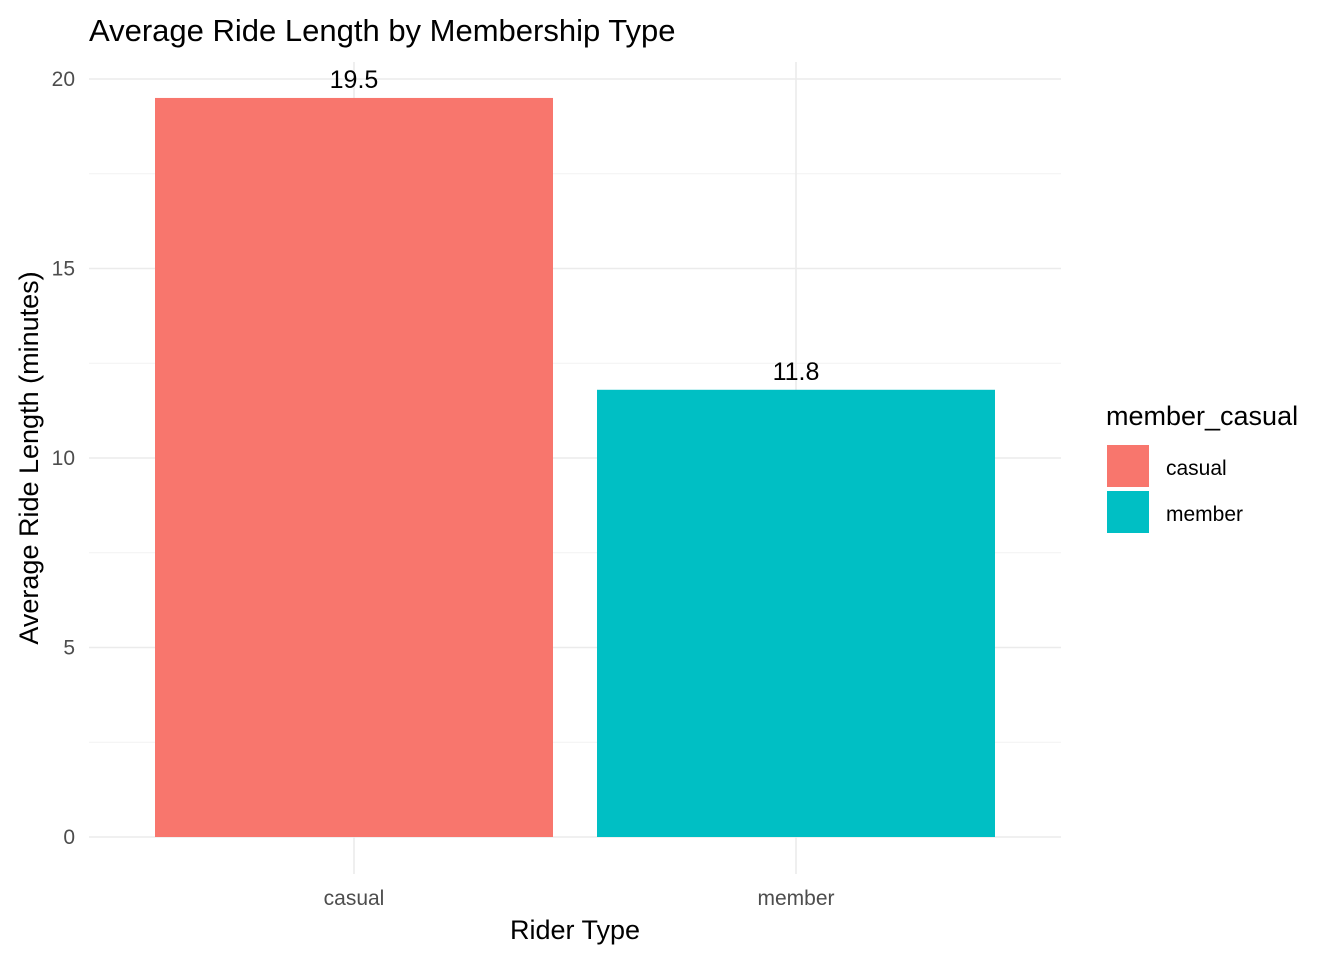 The image size is (1344, 965). What do you see at coordinates (63, 79) in the screenshot?
I see `y-tick-label: 20` at bounding box center [63, 79].